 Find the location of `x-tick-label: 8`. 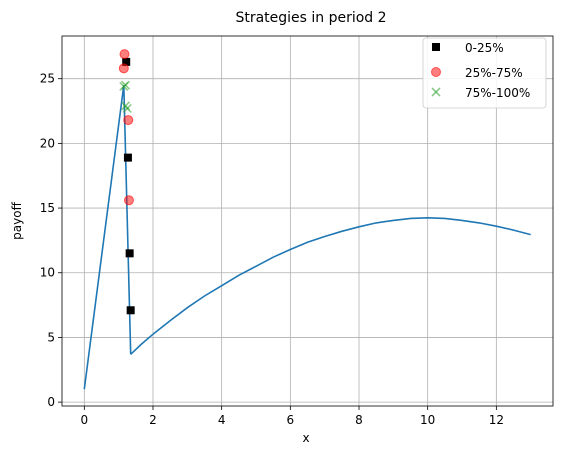

x-tick-label: 8 is located at coordinates (359, 420).